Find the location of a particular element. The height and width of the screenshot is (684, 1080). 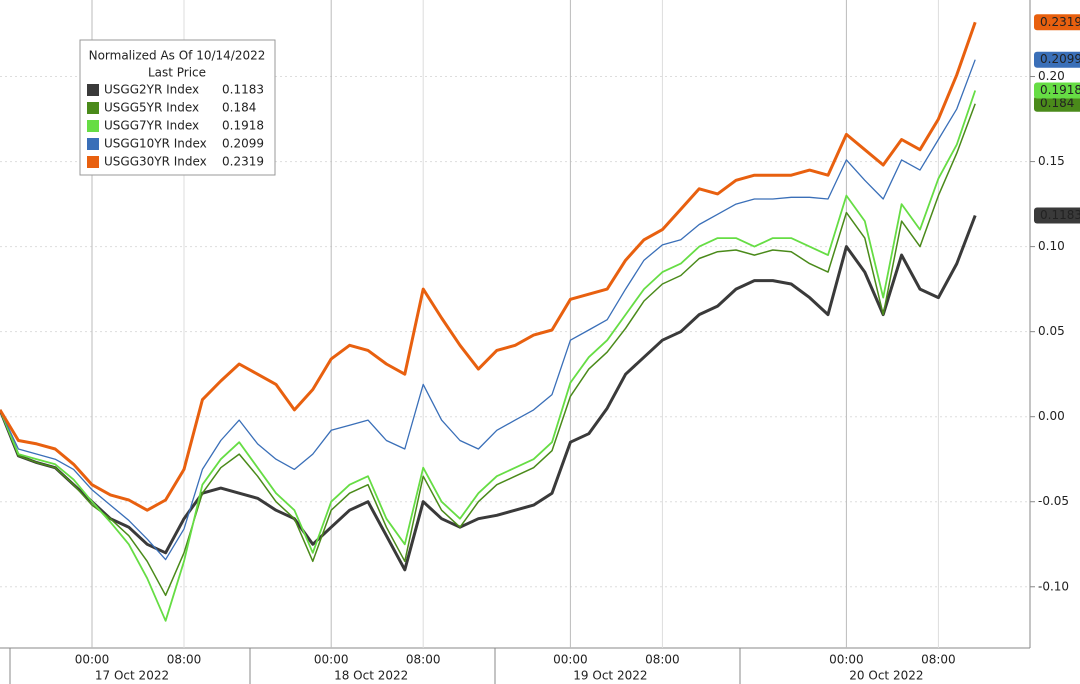

legend-value: 0.2099 is located at coordinates (243, 144).